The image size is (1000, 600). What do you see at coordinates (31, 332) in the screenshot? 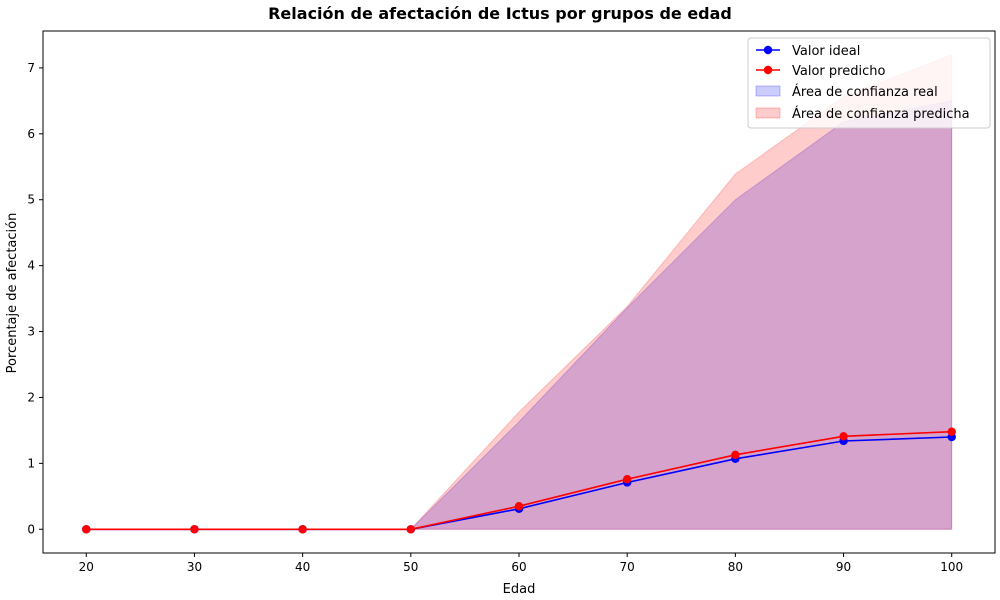
I see `y-tick-label: 3` at bounding box center [31, 332].